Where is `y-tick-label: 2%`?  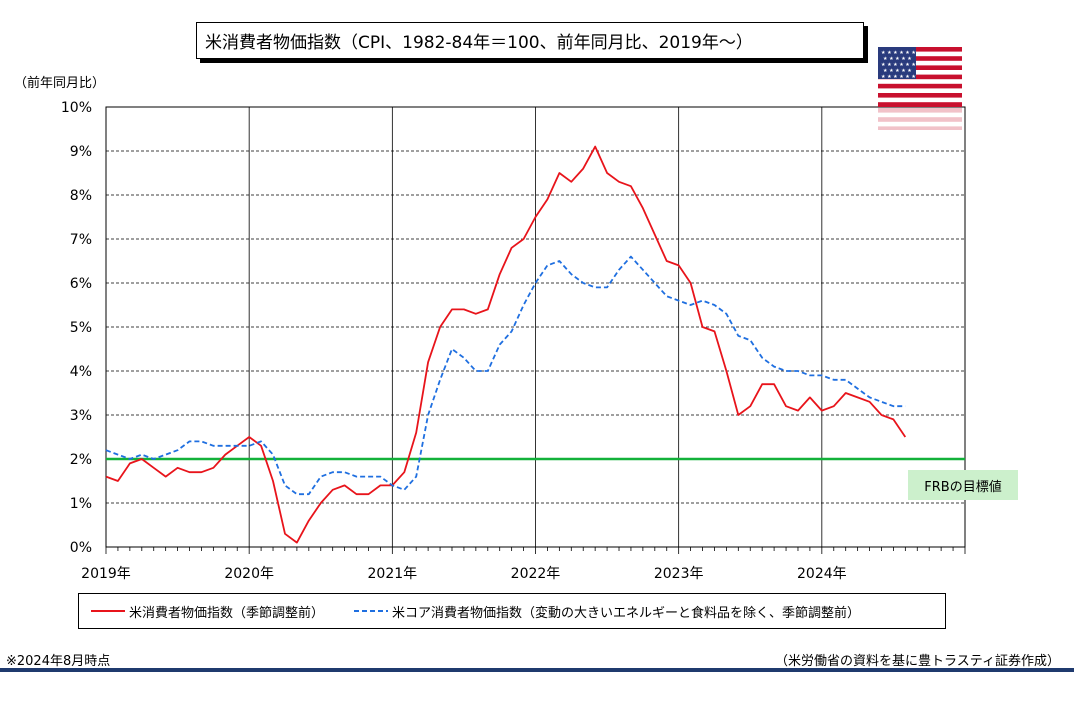
y-tick-label: 2% is located at coordinates (81, 460).